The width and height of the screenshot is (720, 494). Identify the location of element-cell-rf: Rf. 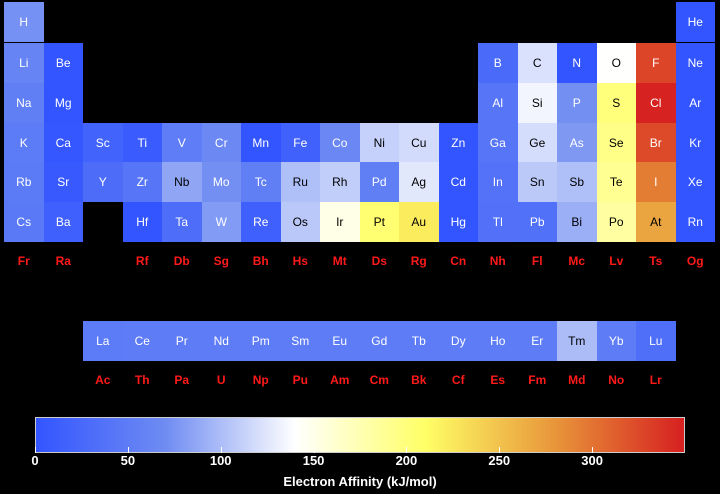
(143, 261).